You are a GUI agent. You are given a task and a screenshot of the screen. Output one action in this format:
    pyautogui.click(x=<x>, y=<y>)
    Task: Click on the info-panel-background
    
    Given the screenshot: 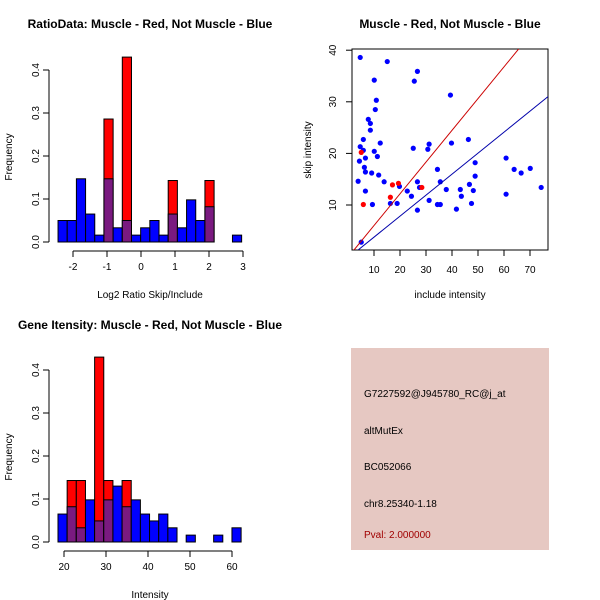 What is the action you would take?
    pyautogui.click(x=450, y=449)
    